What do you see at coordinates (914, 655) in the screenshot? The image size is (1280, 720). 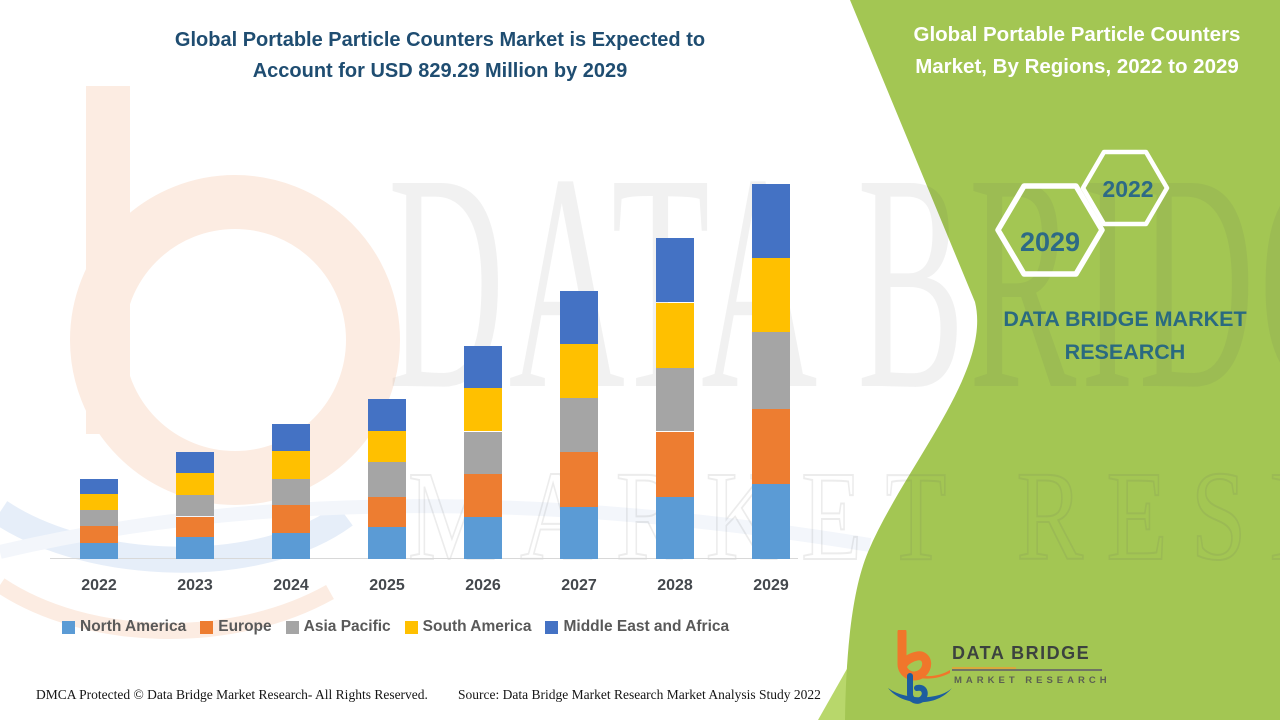 I see `logo-orange-b` at bounding box center [914, 655].